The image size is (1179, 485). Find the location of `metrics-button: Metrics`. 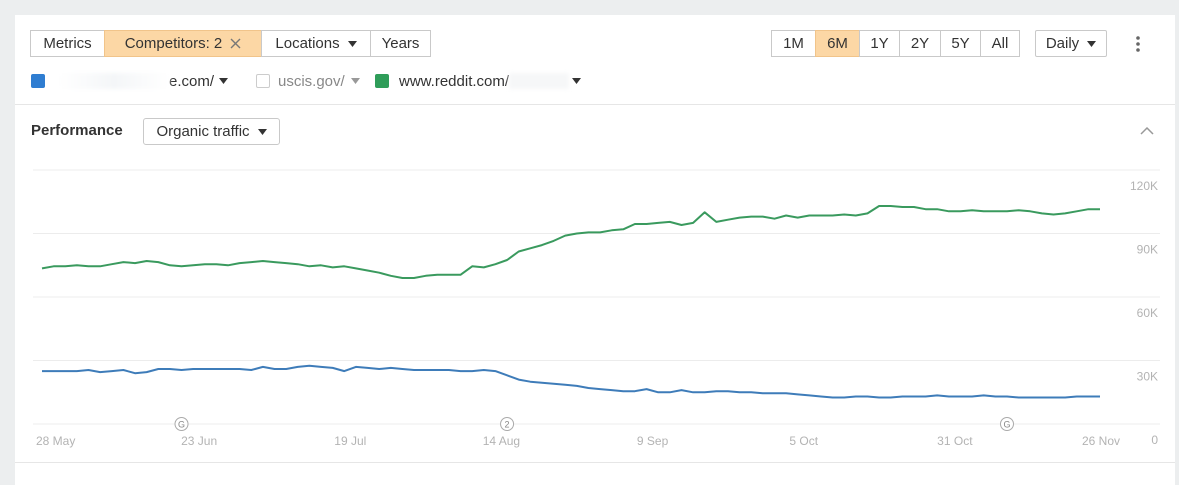

metrics-button: Metrics is located at coordinates (67, 43).